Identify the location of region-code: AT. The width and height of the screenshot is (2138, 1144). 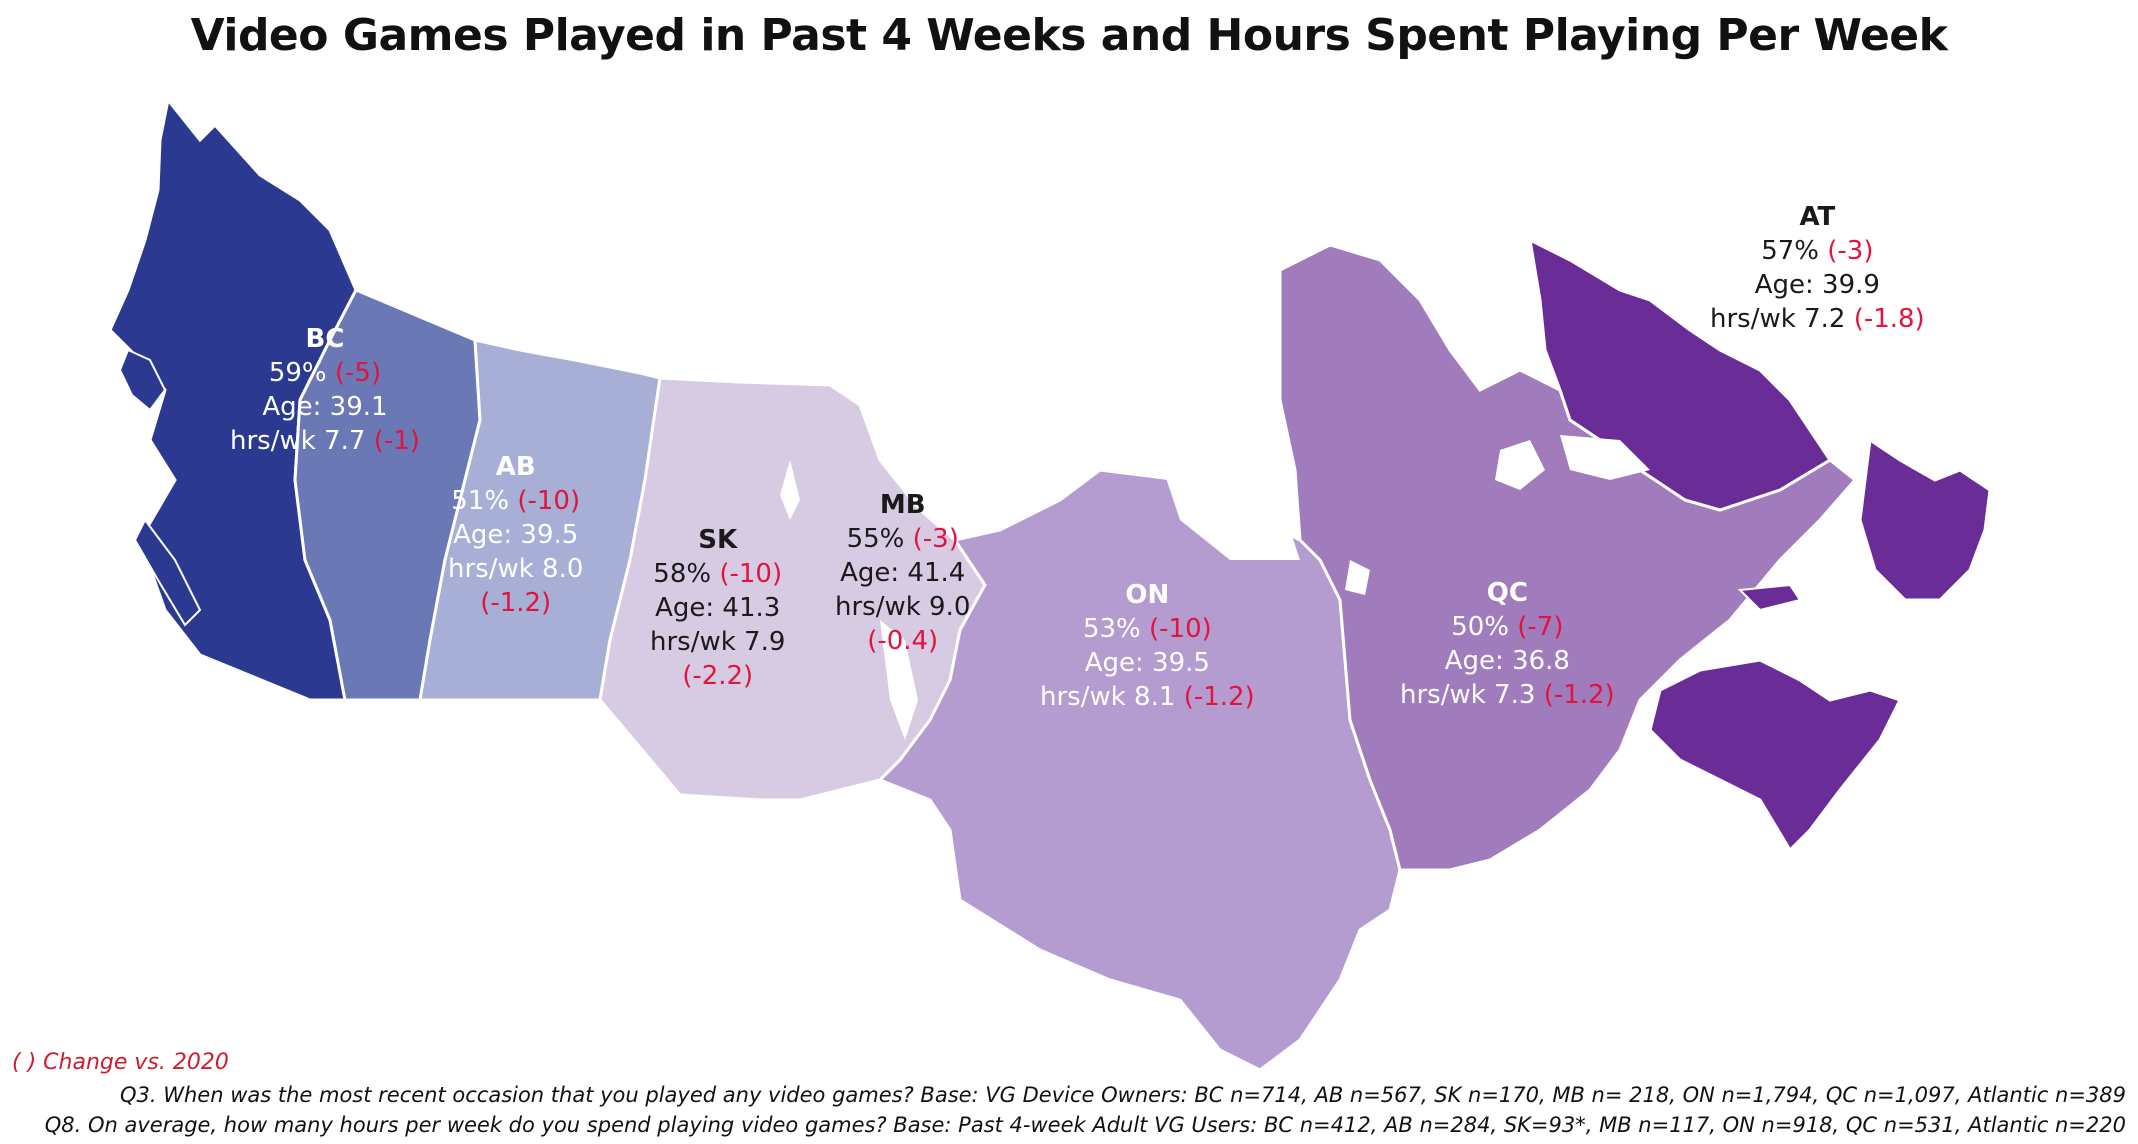
(1817, 217).